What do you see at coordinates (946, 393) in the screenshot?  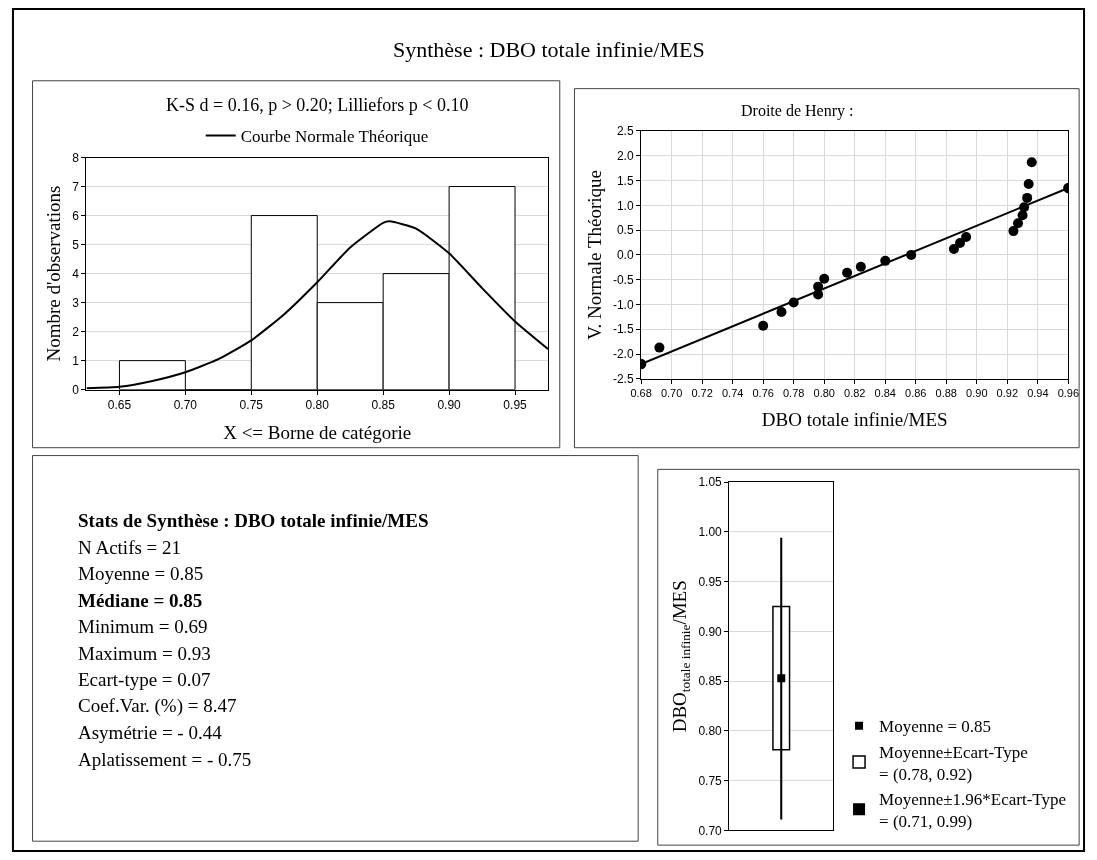 I see `x-tick-label: 0.88` at bounding box center [946, 393].